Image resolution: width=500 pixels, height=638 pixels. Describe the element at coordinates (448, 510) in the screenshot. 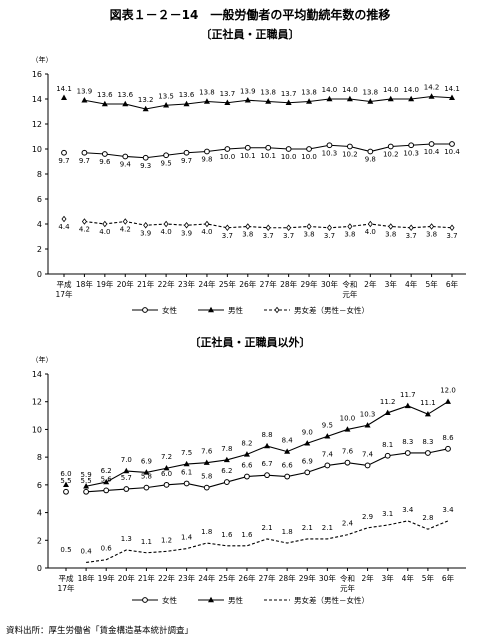

I see `chart2-series-3-data-label: 3.4` at that location.